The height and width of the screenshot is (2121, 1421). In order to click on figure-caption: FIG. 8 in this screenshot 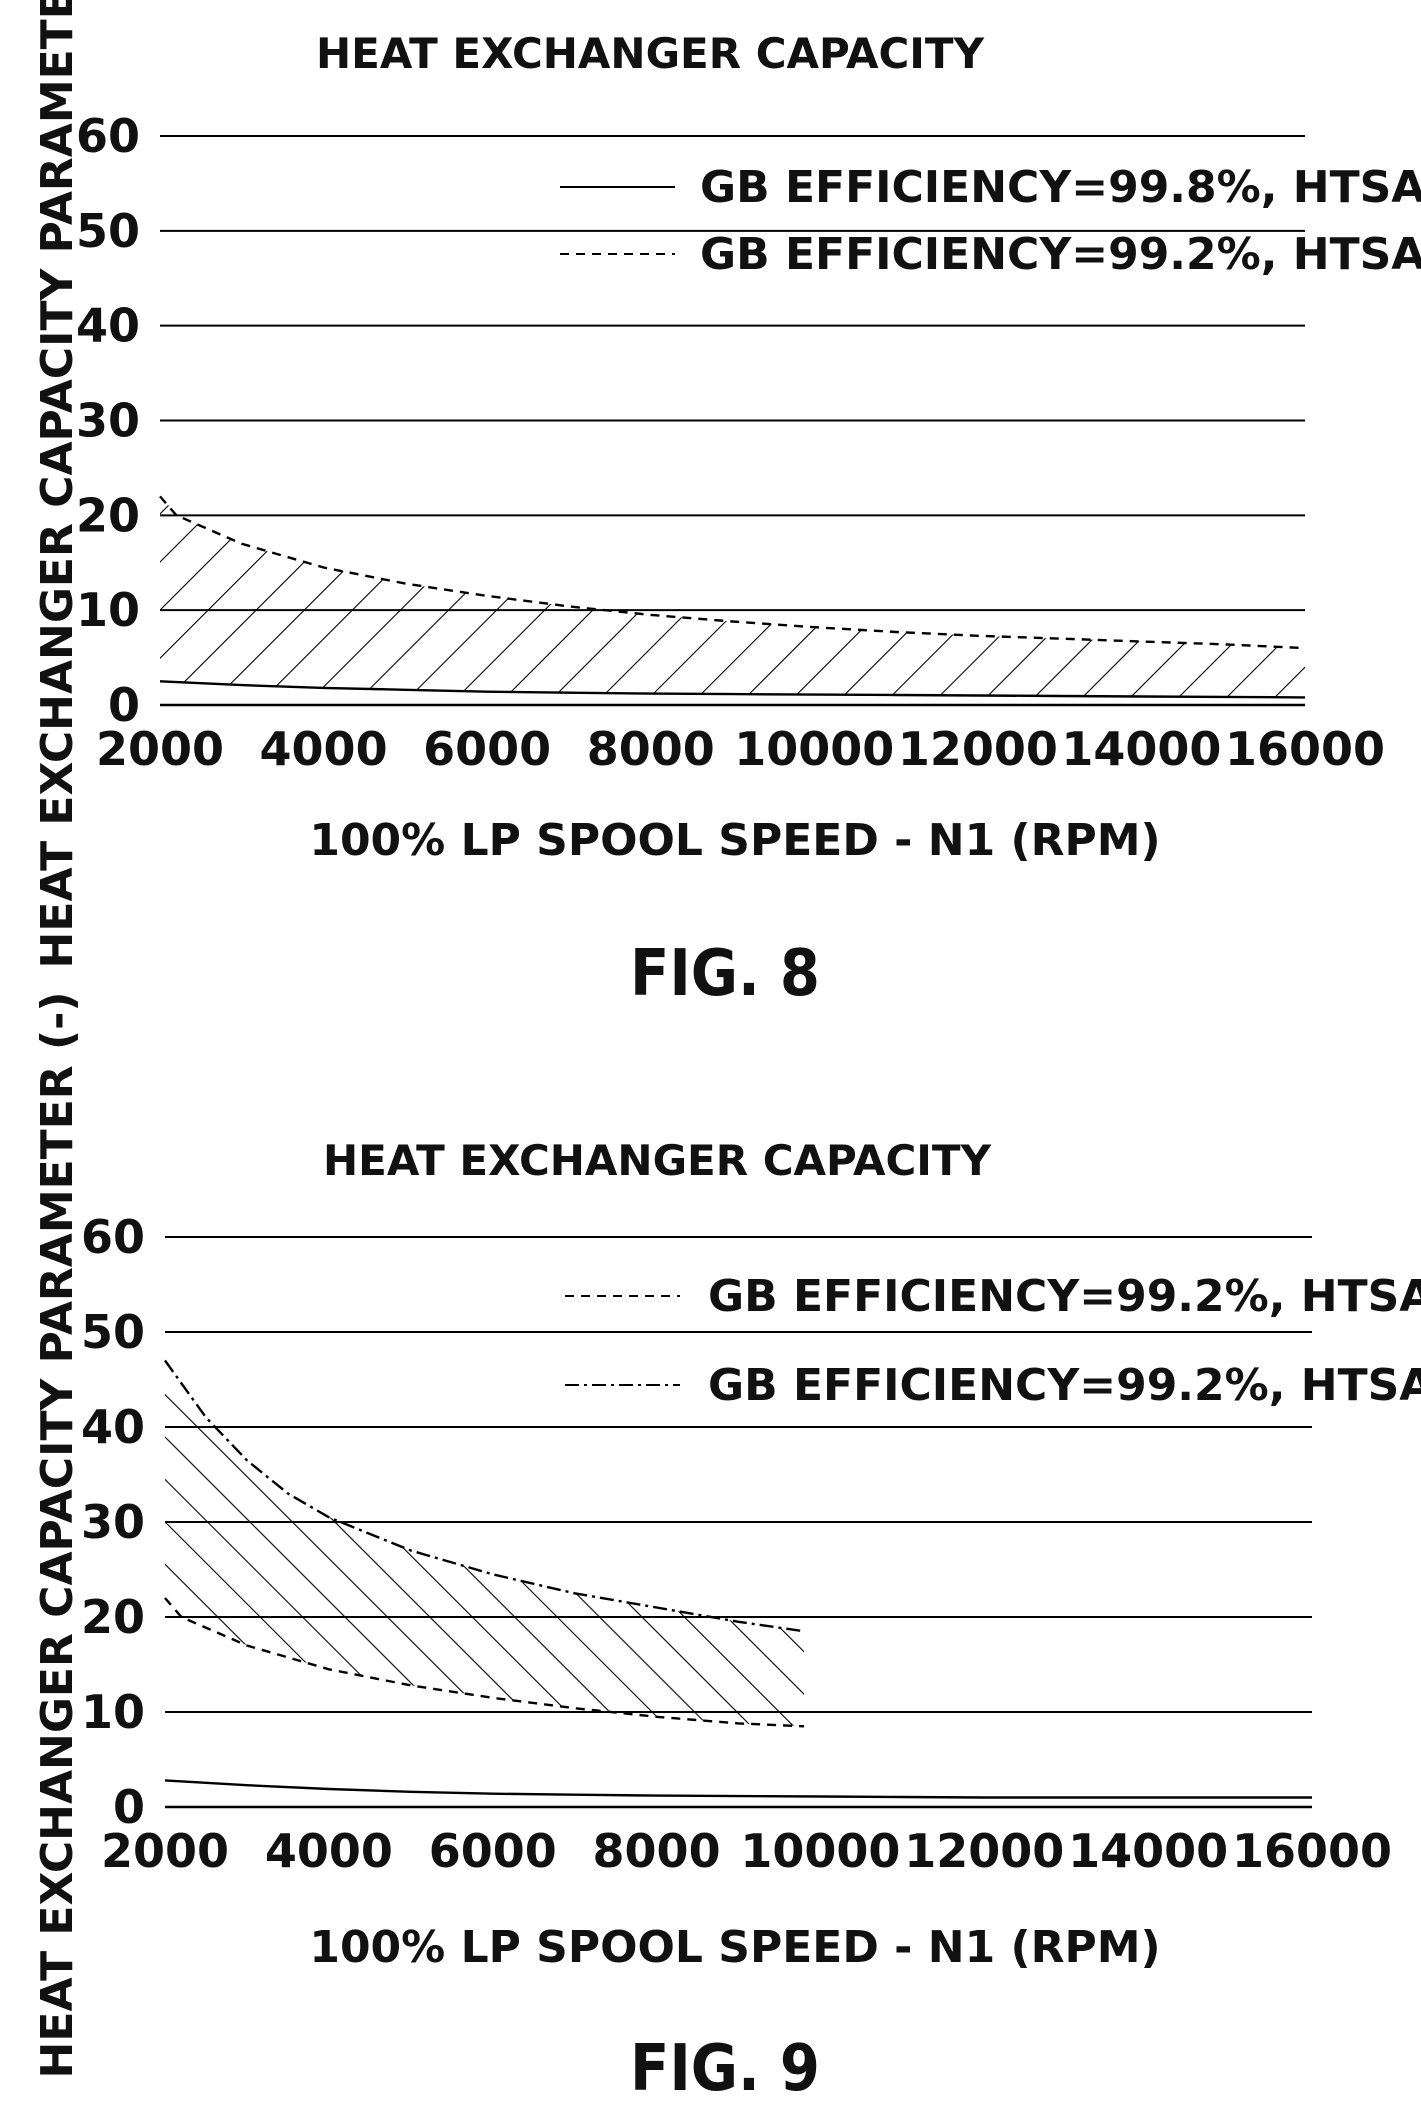, I will do `click(725, 974)`.